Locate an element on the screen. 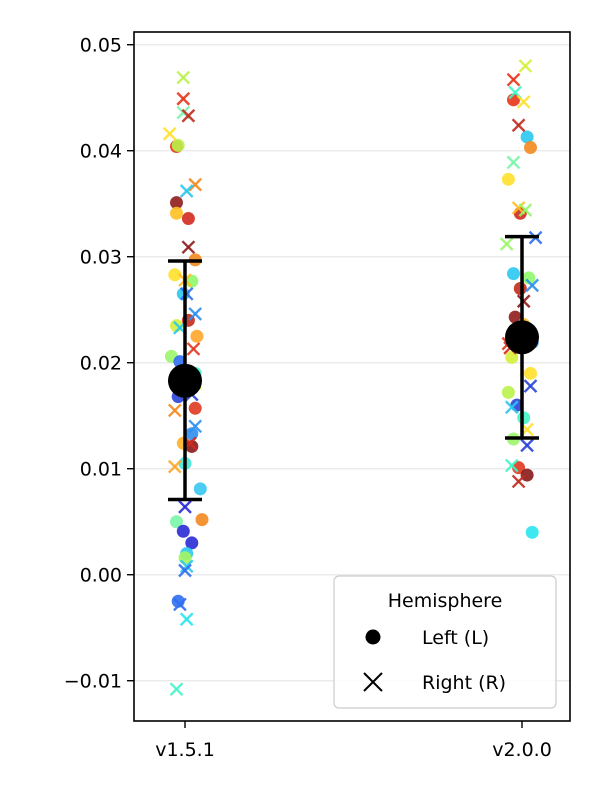 This screenshot has height=800, width=600. x-tick-label: v2.0.0 is located at coordinates (522, 750).